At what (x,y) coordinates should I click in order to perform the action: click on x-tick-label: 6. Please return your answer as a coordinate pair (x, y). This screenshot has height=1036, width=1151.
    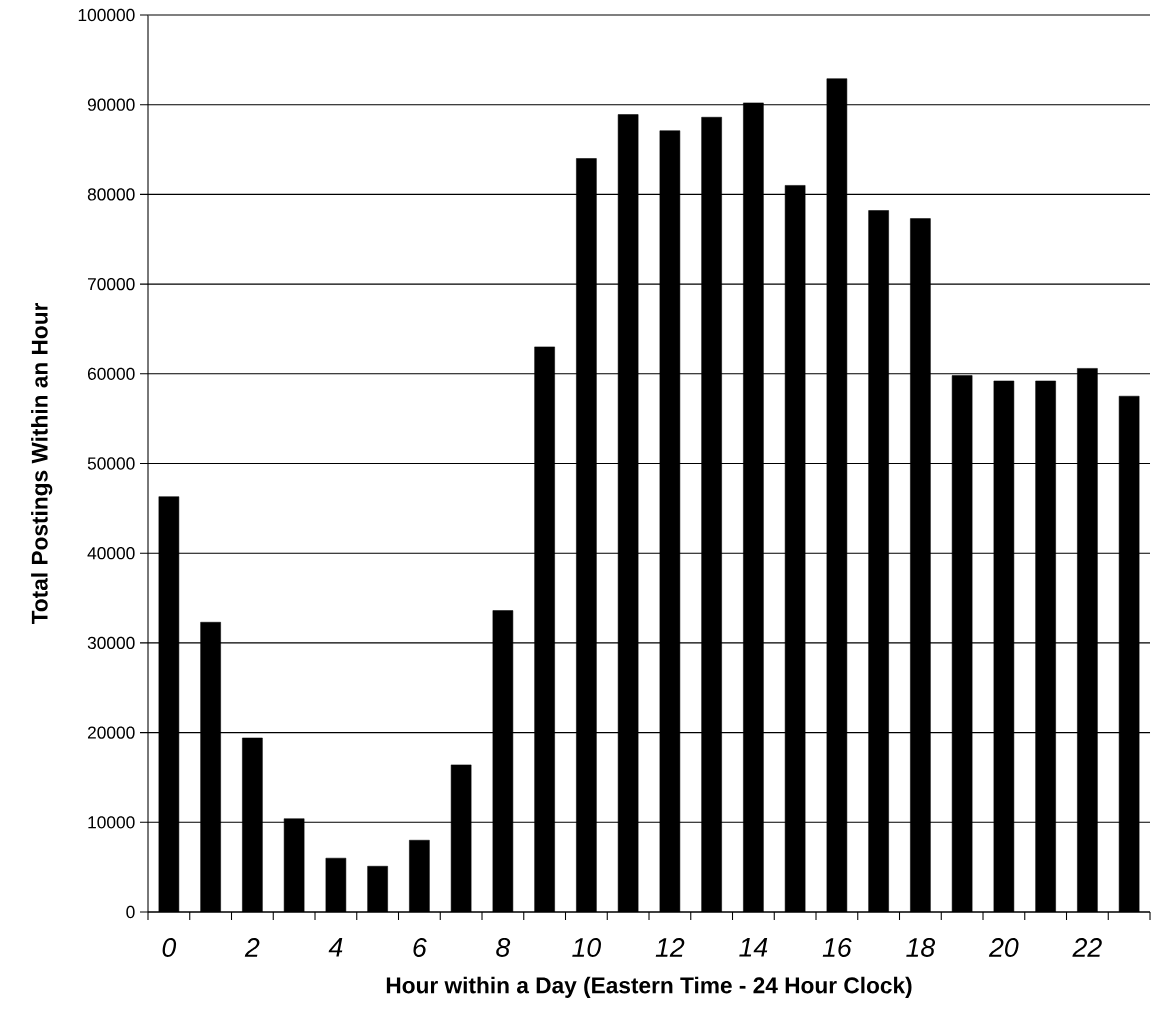
    Looking at the image, I should click on (420, 947).